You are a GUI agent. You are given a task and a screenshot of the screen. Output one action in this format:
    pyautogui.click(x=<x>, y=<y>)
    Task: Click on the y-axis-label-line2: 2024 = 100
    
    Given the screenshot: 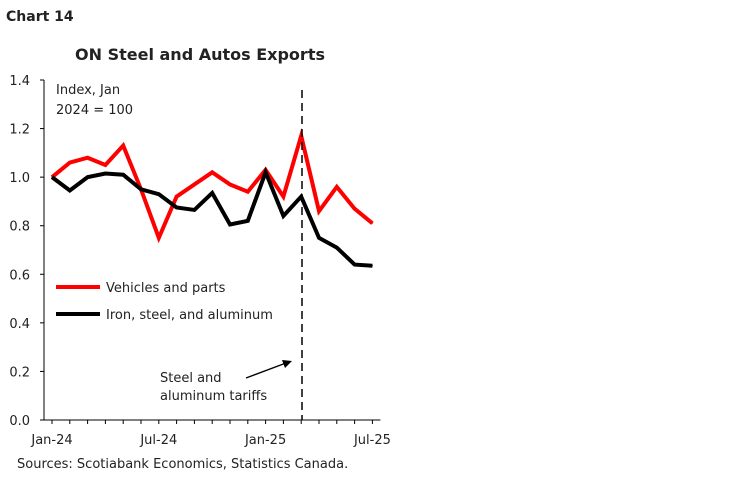 What is the action you would take?
    pyautogui.click(x=94, y=110)
    